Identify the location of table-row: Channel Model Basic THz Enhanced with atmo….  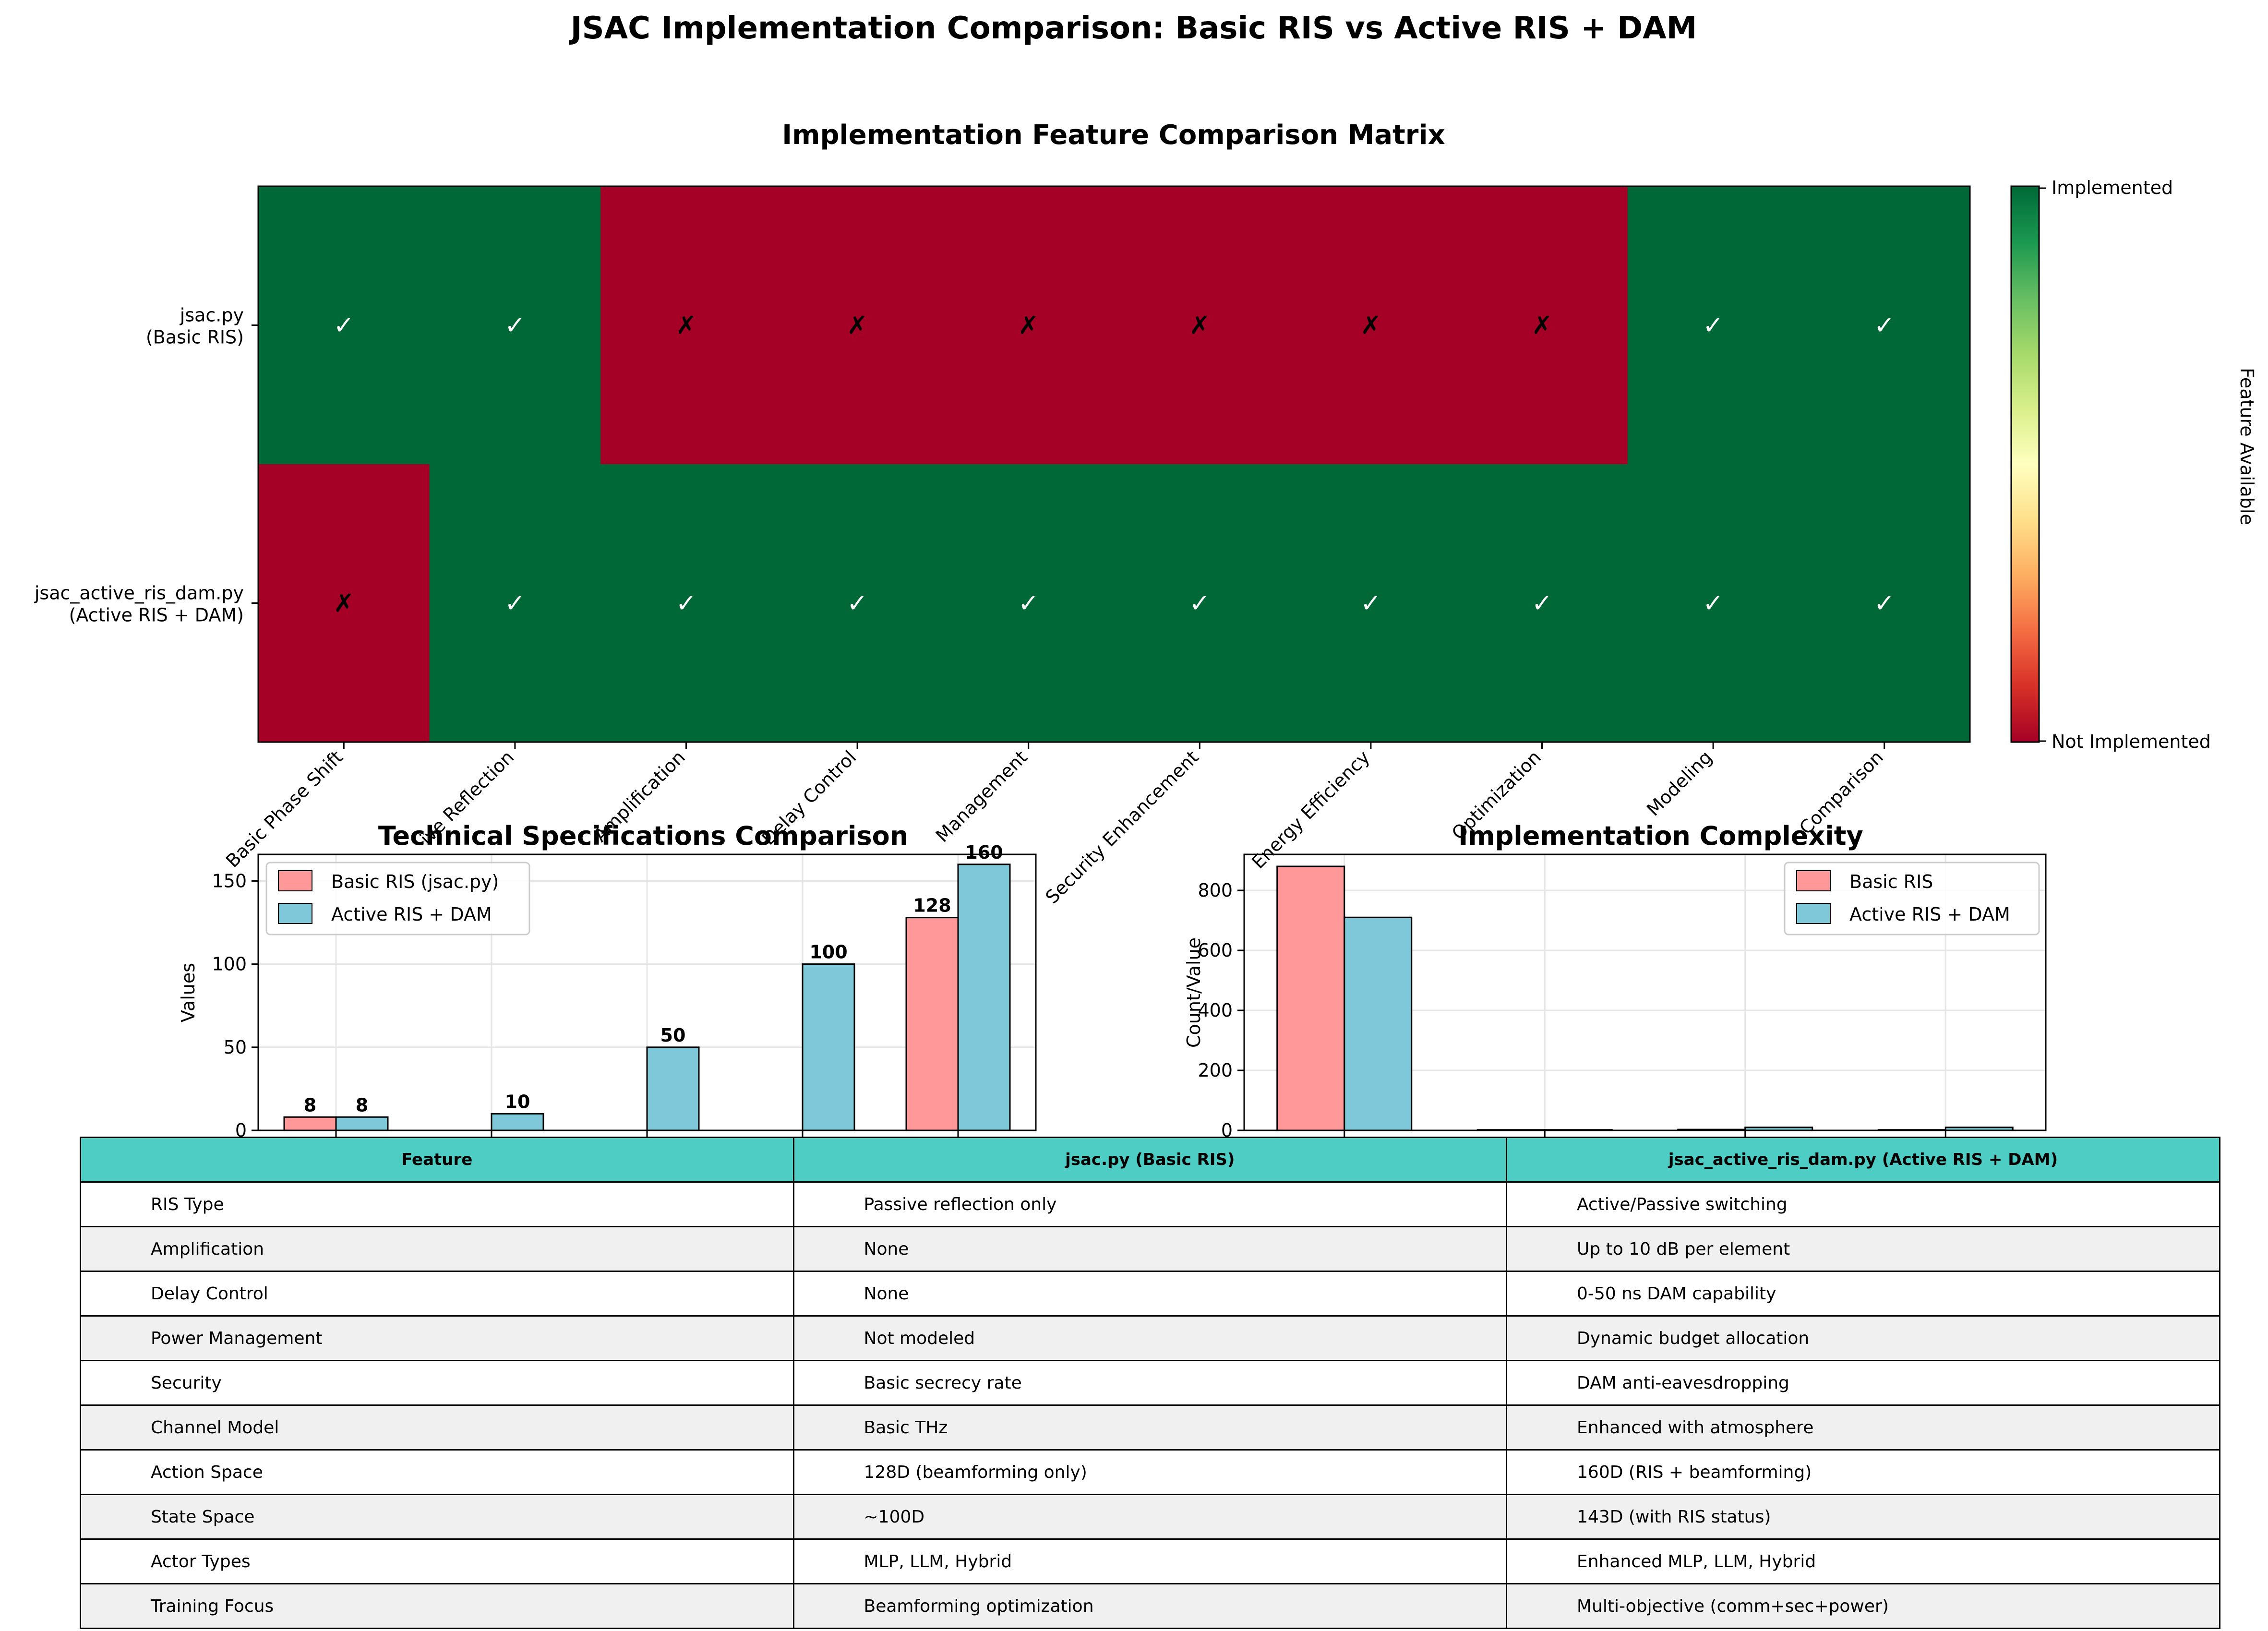
(1150, 1427).